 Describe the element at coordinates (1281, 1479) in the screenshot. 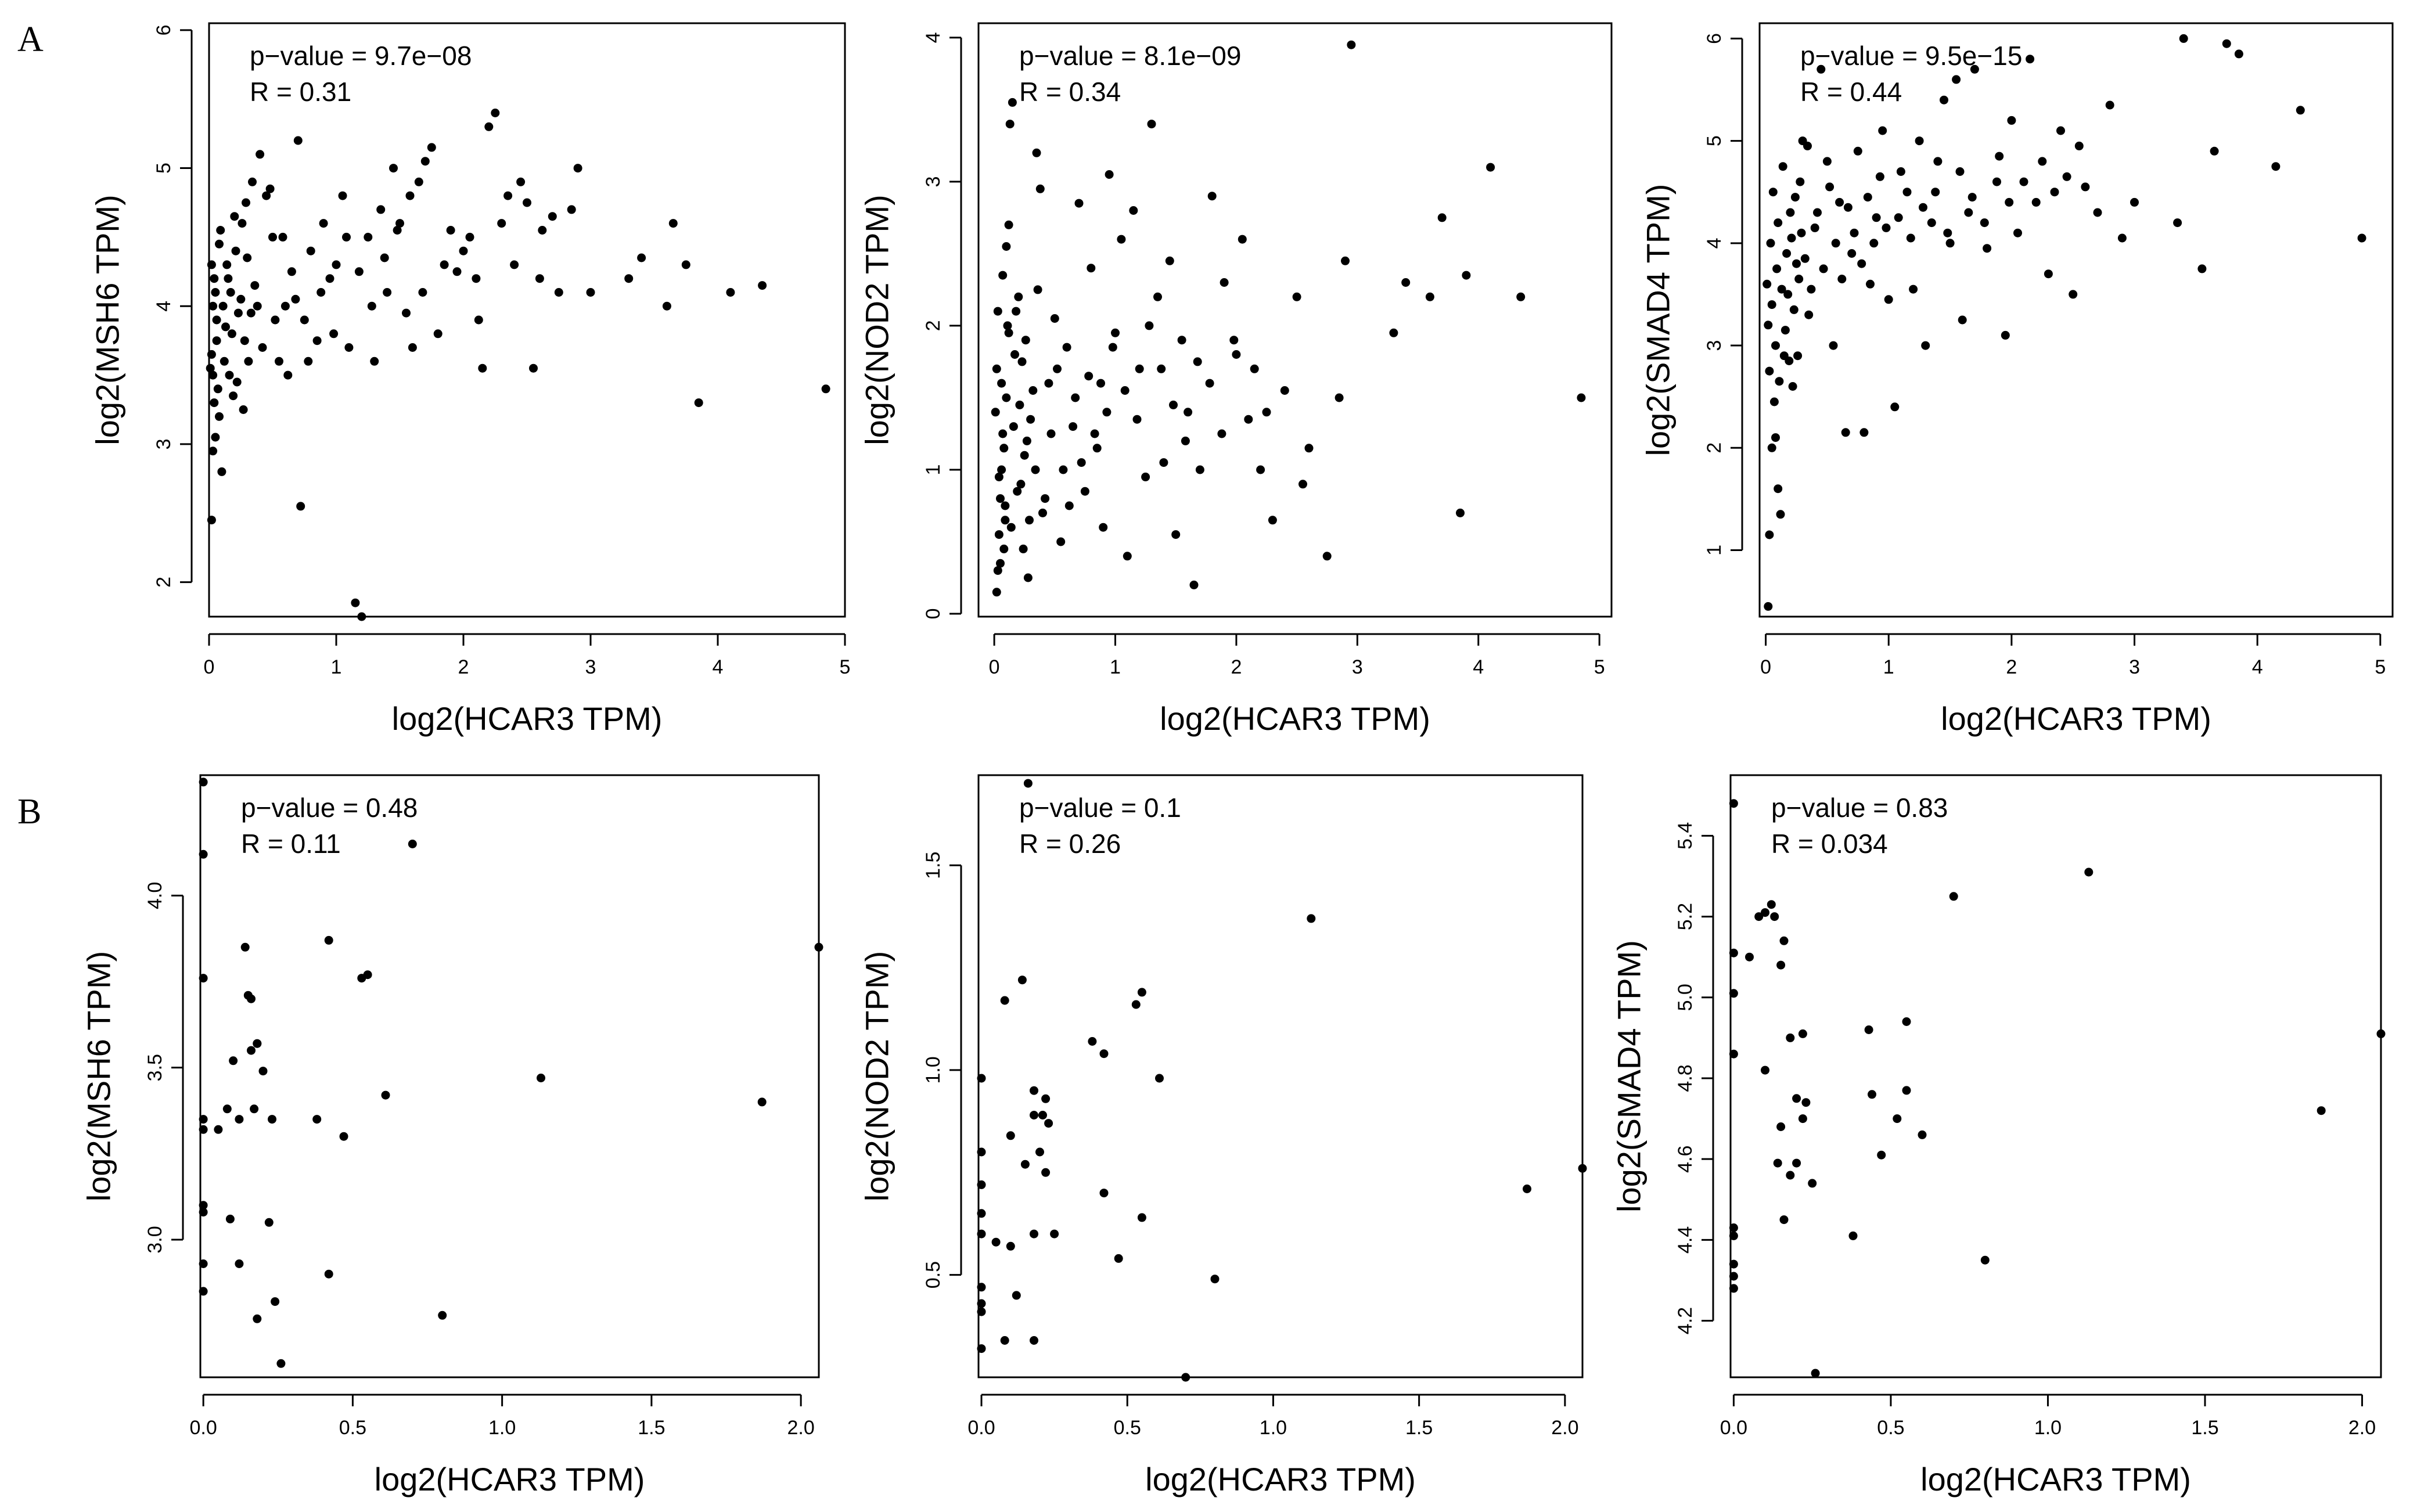

I see `x-axis-title: log2(HCAR3 TPM)` at that location.